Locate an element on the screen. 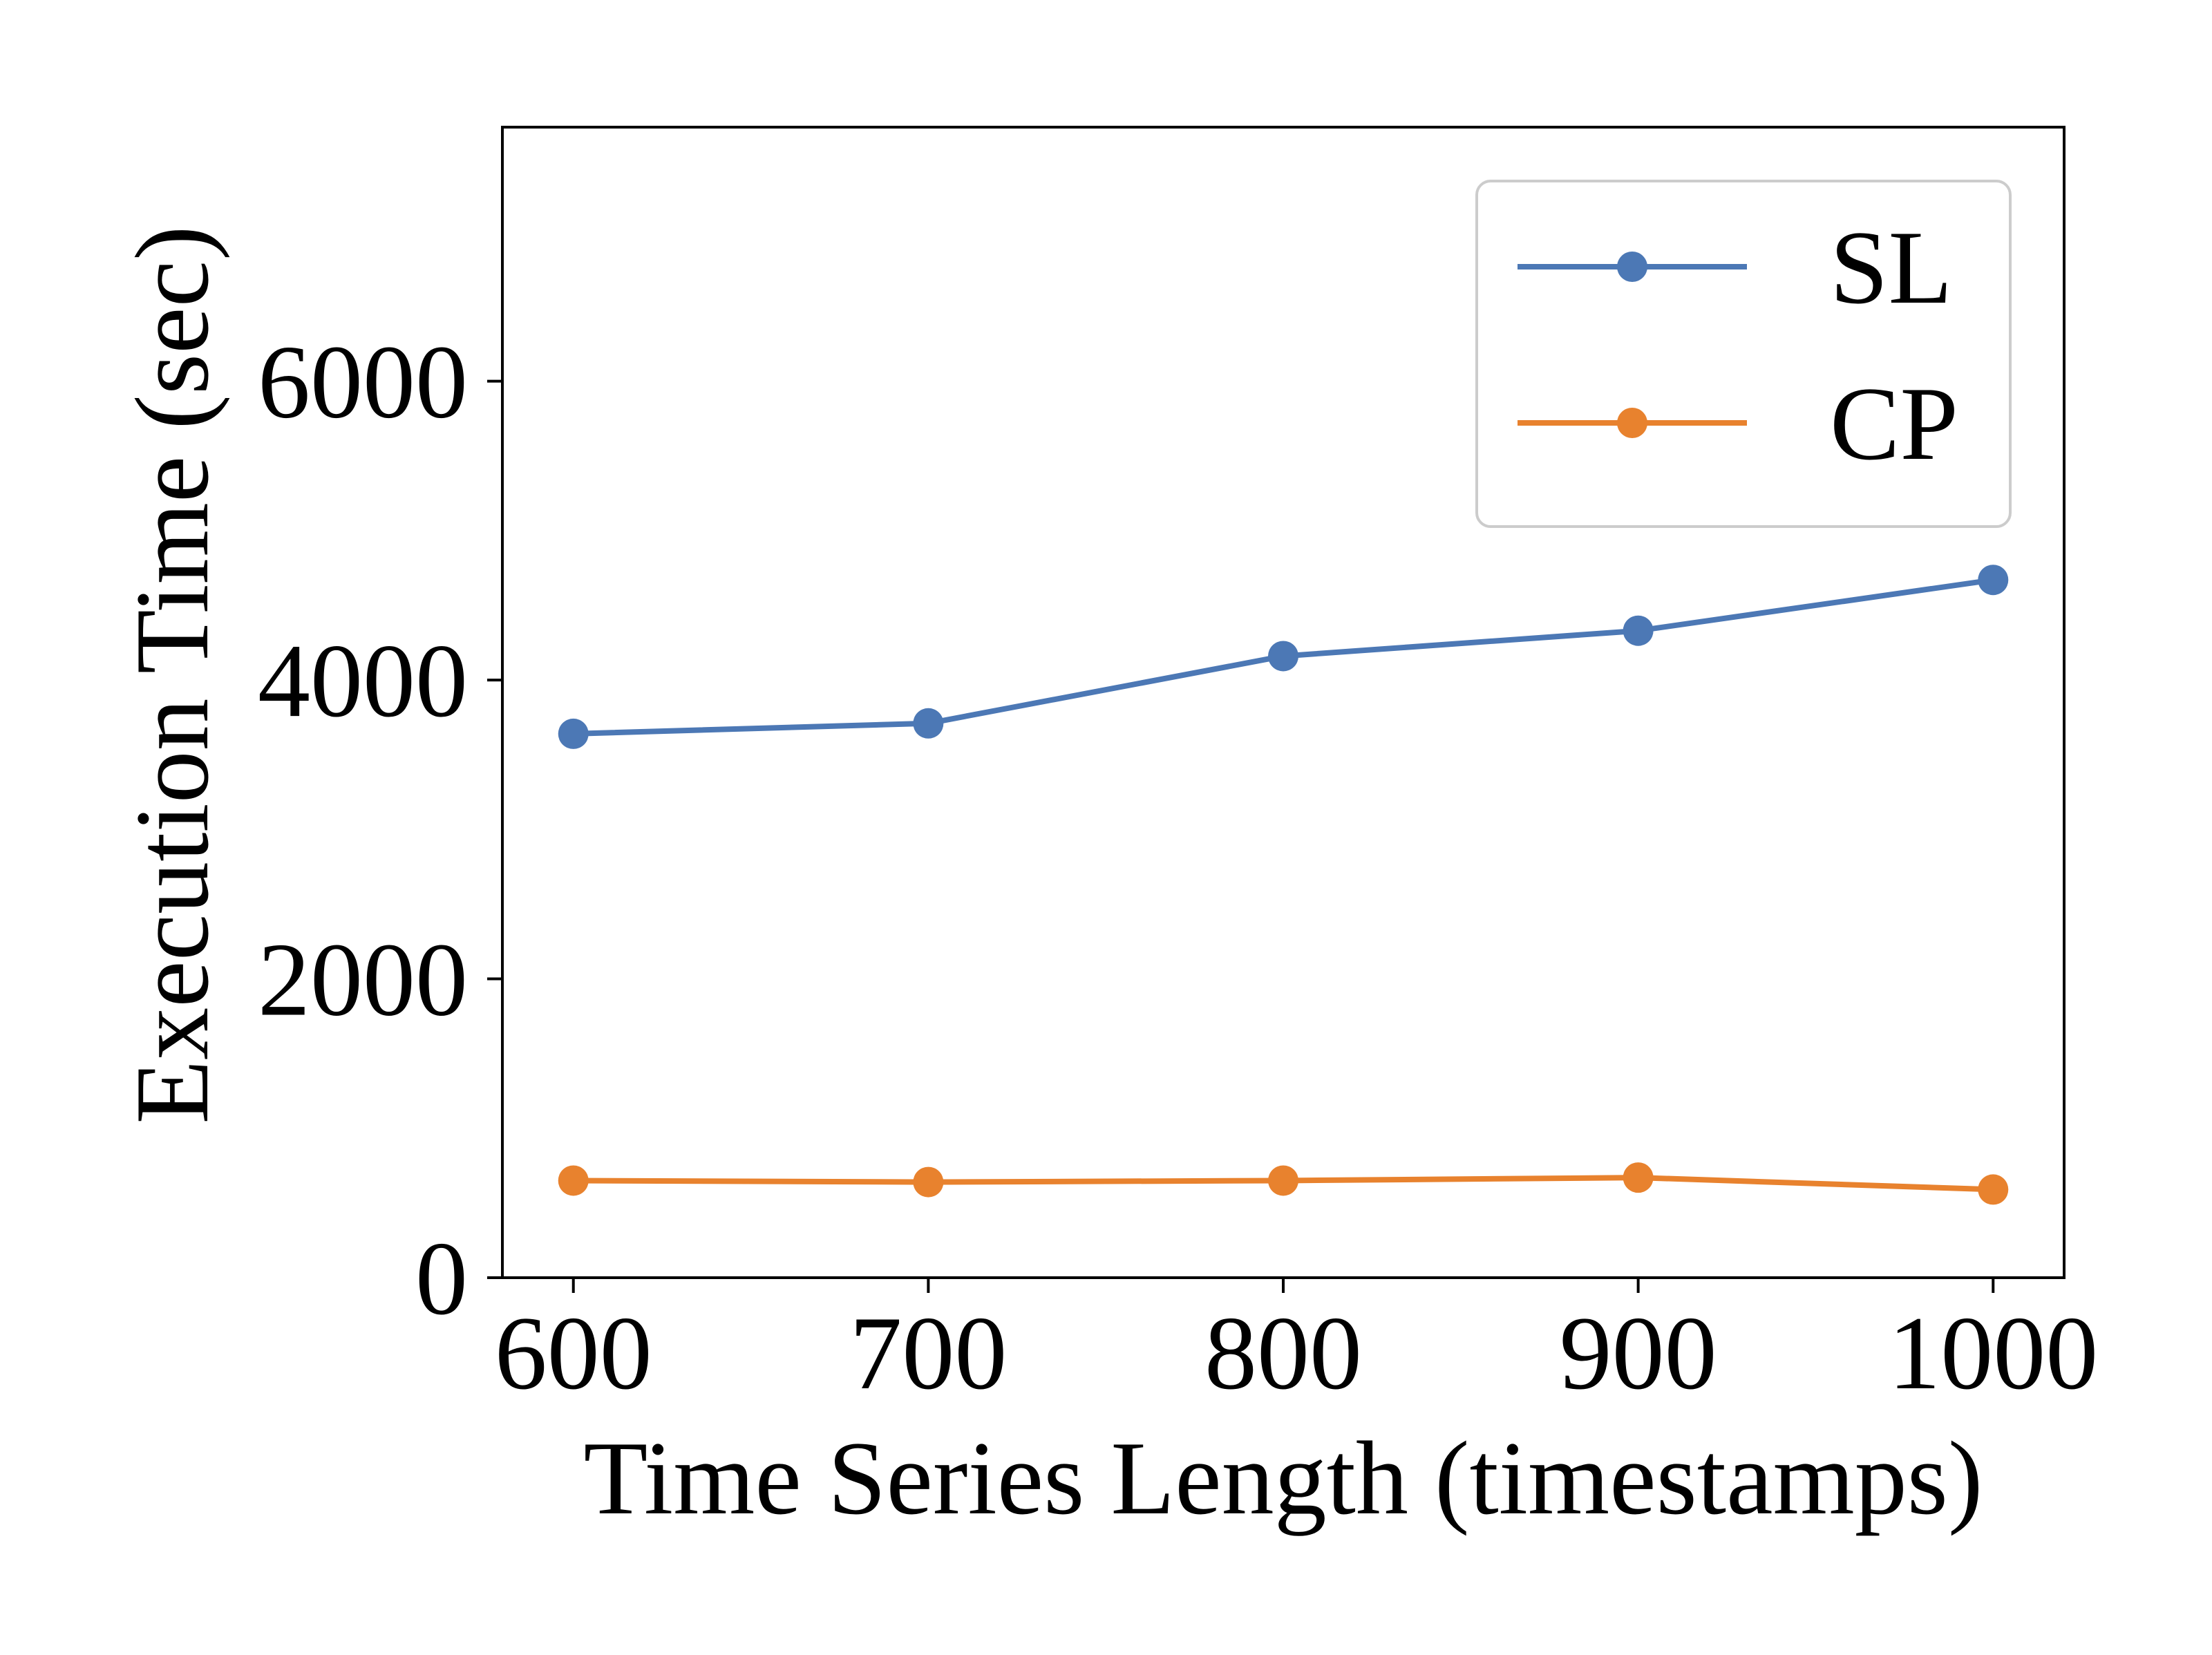  x-tick-label: 900 is located at coordinates (1638, 1353).